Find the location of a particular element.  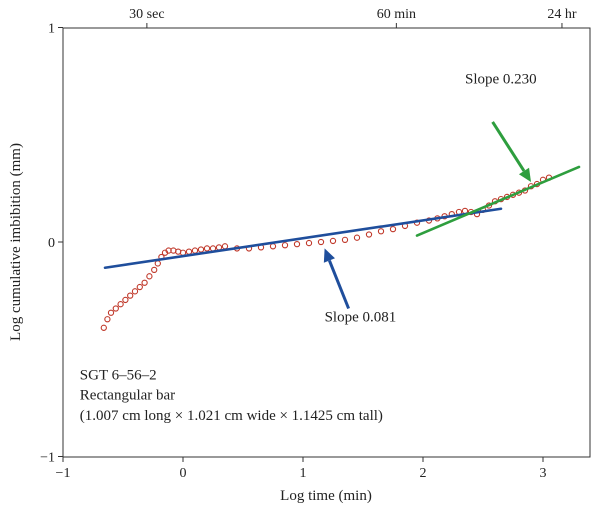

annotation: Slope 0.230 is located at coordinates (501, 79).